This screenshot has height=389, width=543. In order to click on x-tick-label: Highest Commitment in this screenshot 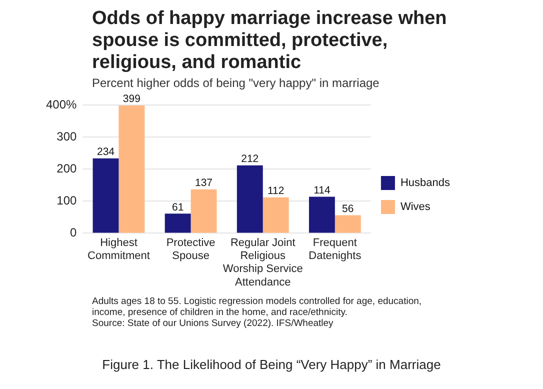, I will do `click(119, 249)`.